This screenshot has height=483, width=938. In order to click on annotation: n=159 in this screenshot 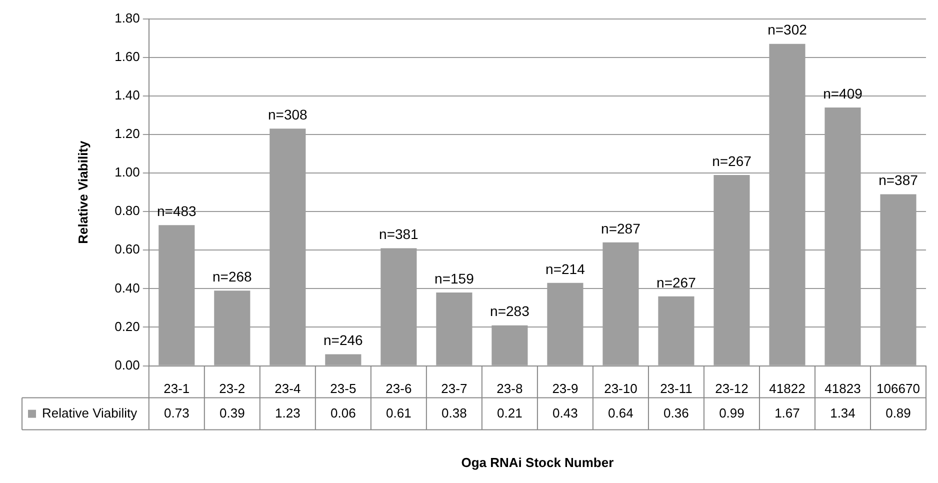, I will do `click(454, 278)`.